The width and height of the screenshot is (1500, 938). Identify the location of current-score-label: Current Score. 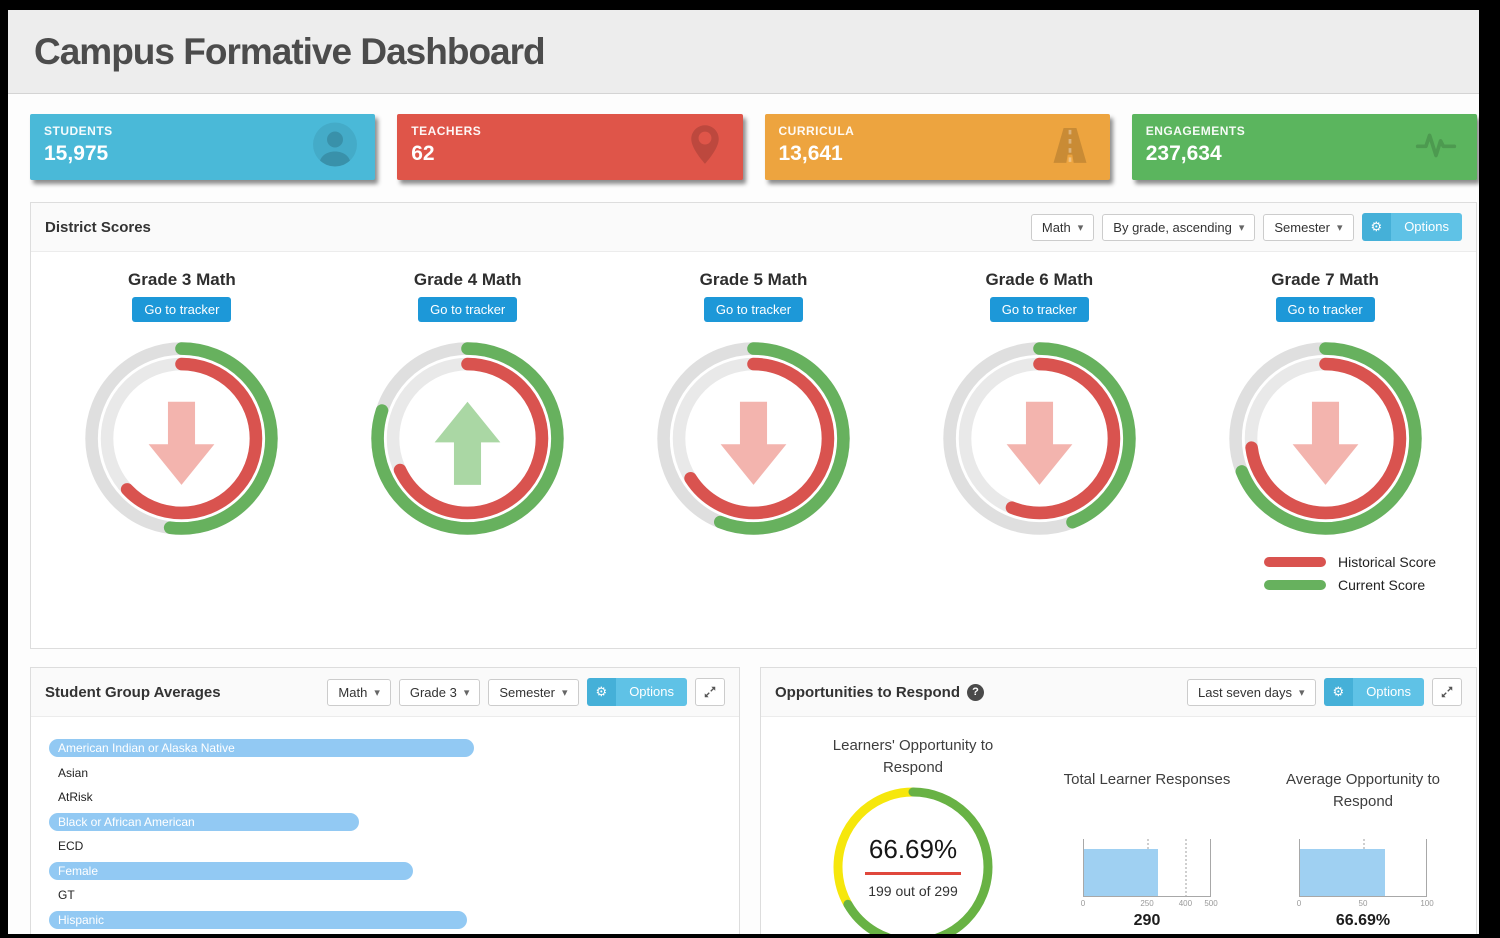
(1381, 585).